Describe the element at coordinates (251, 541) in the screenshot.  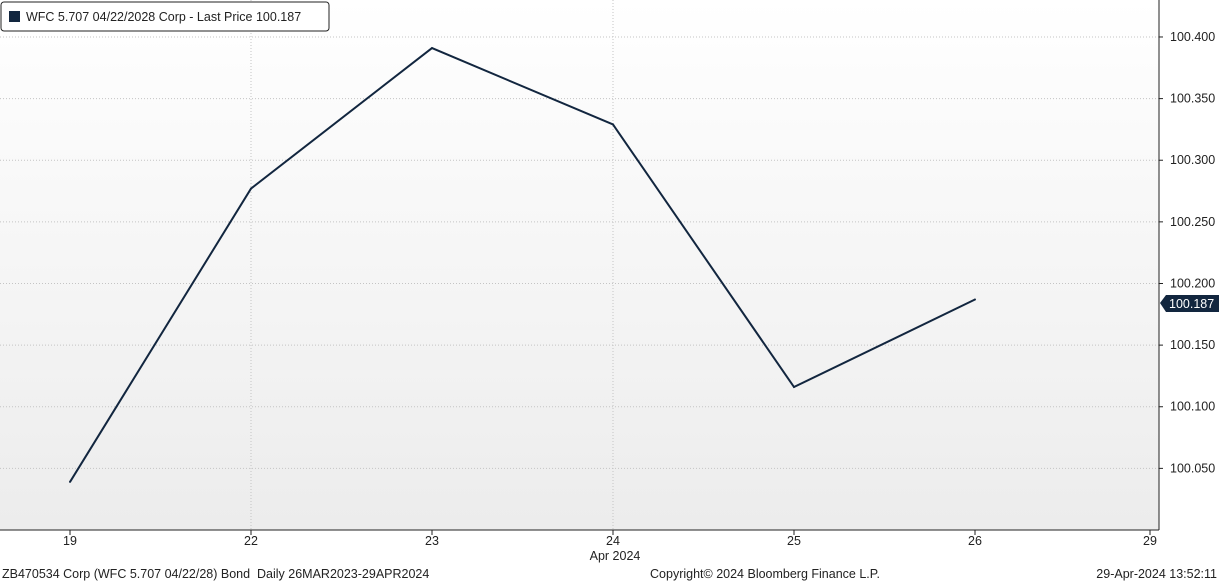
I see `x-tick-label: 22` at that location.